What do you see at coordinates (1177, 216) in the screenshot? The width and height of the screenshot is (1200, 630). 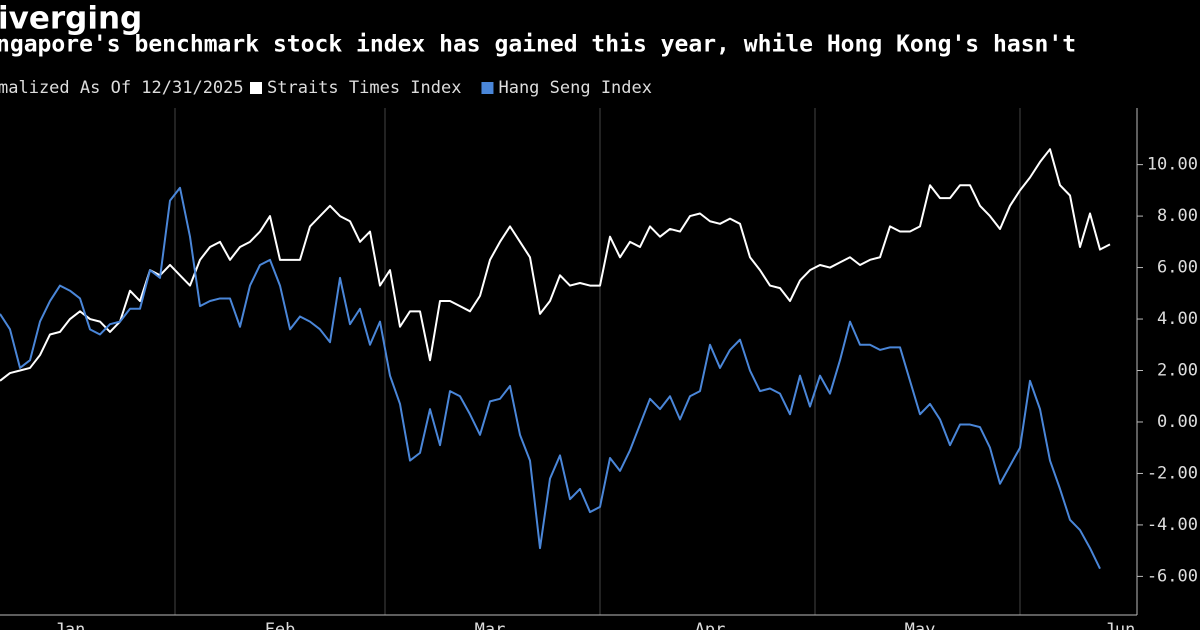 I see `y-tick-label: 8.00` at bounding box center [1177, 216].